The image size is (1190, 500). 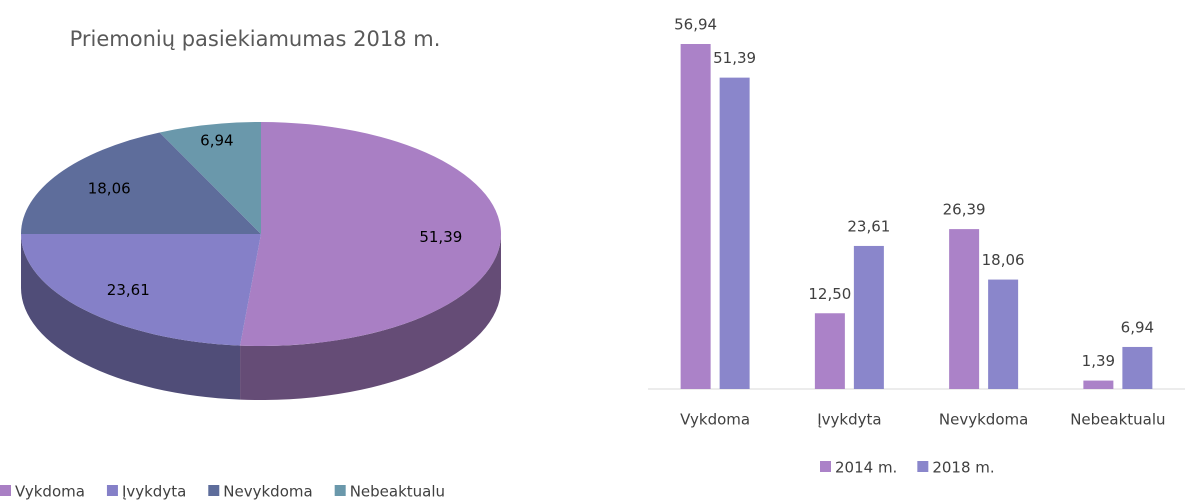 What do you see at coordinates (1098, 361) in the screenshot?
I see `bar-value-label: 1,39` at bounding box center [1098, 361].